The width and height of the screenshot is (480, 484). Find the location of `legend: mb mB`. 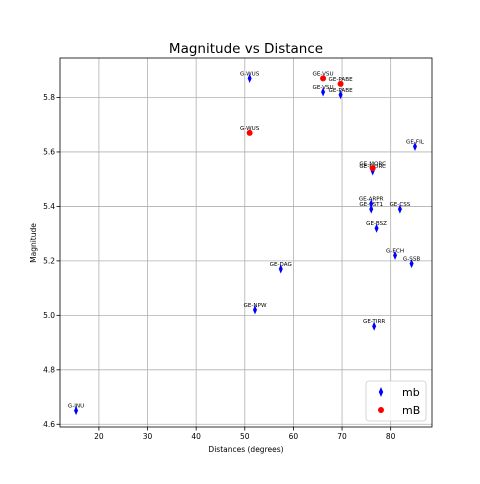

legend: mb mB is located at coordinates (396, 401).